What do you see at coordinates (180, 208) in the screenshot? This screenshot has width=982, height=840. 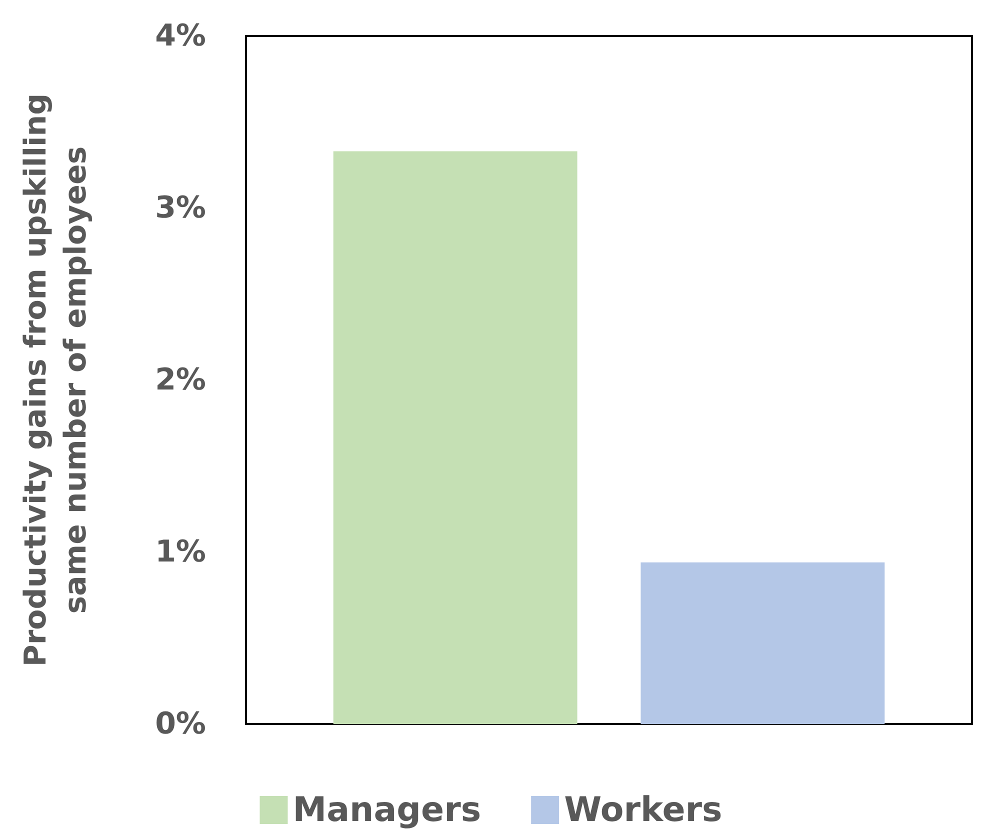 I see `y-tick-label: 3%` at bounding box center [180, 208].